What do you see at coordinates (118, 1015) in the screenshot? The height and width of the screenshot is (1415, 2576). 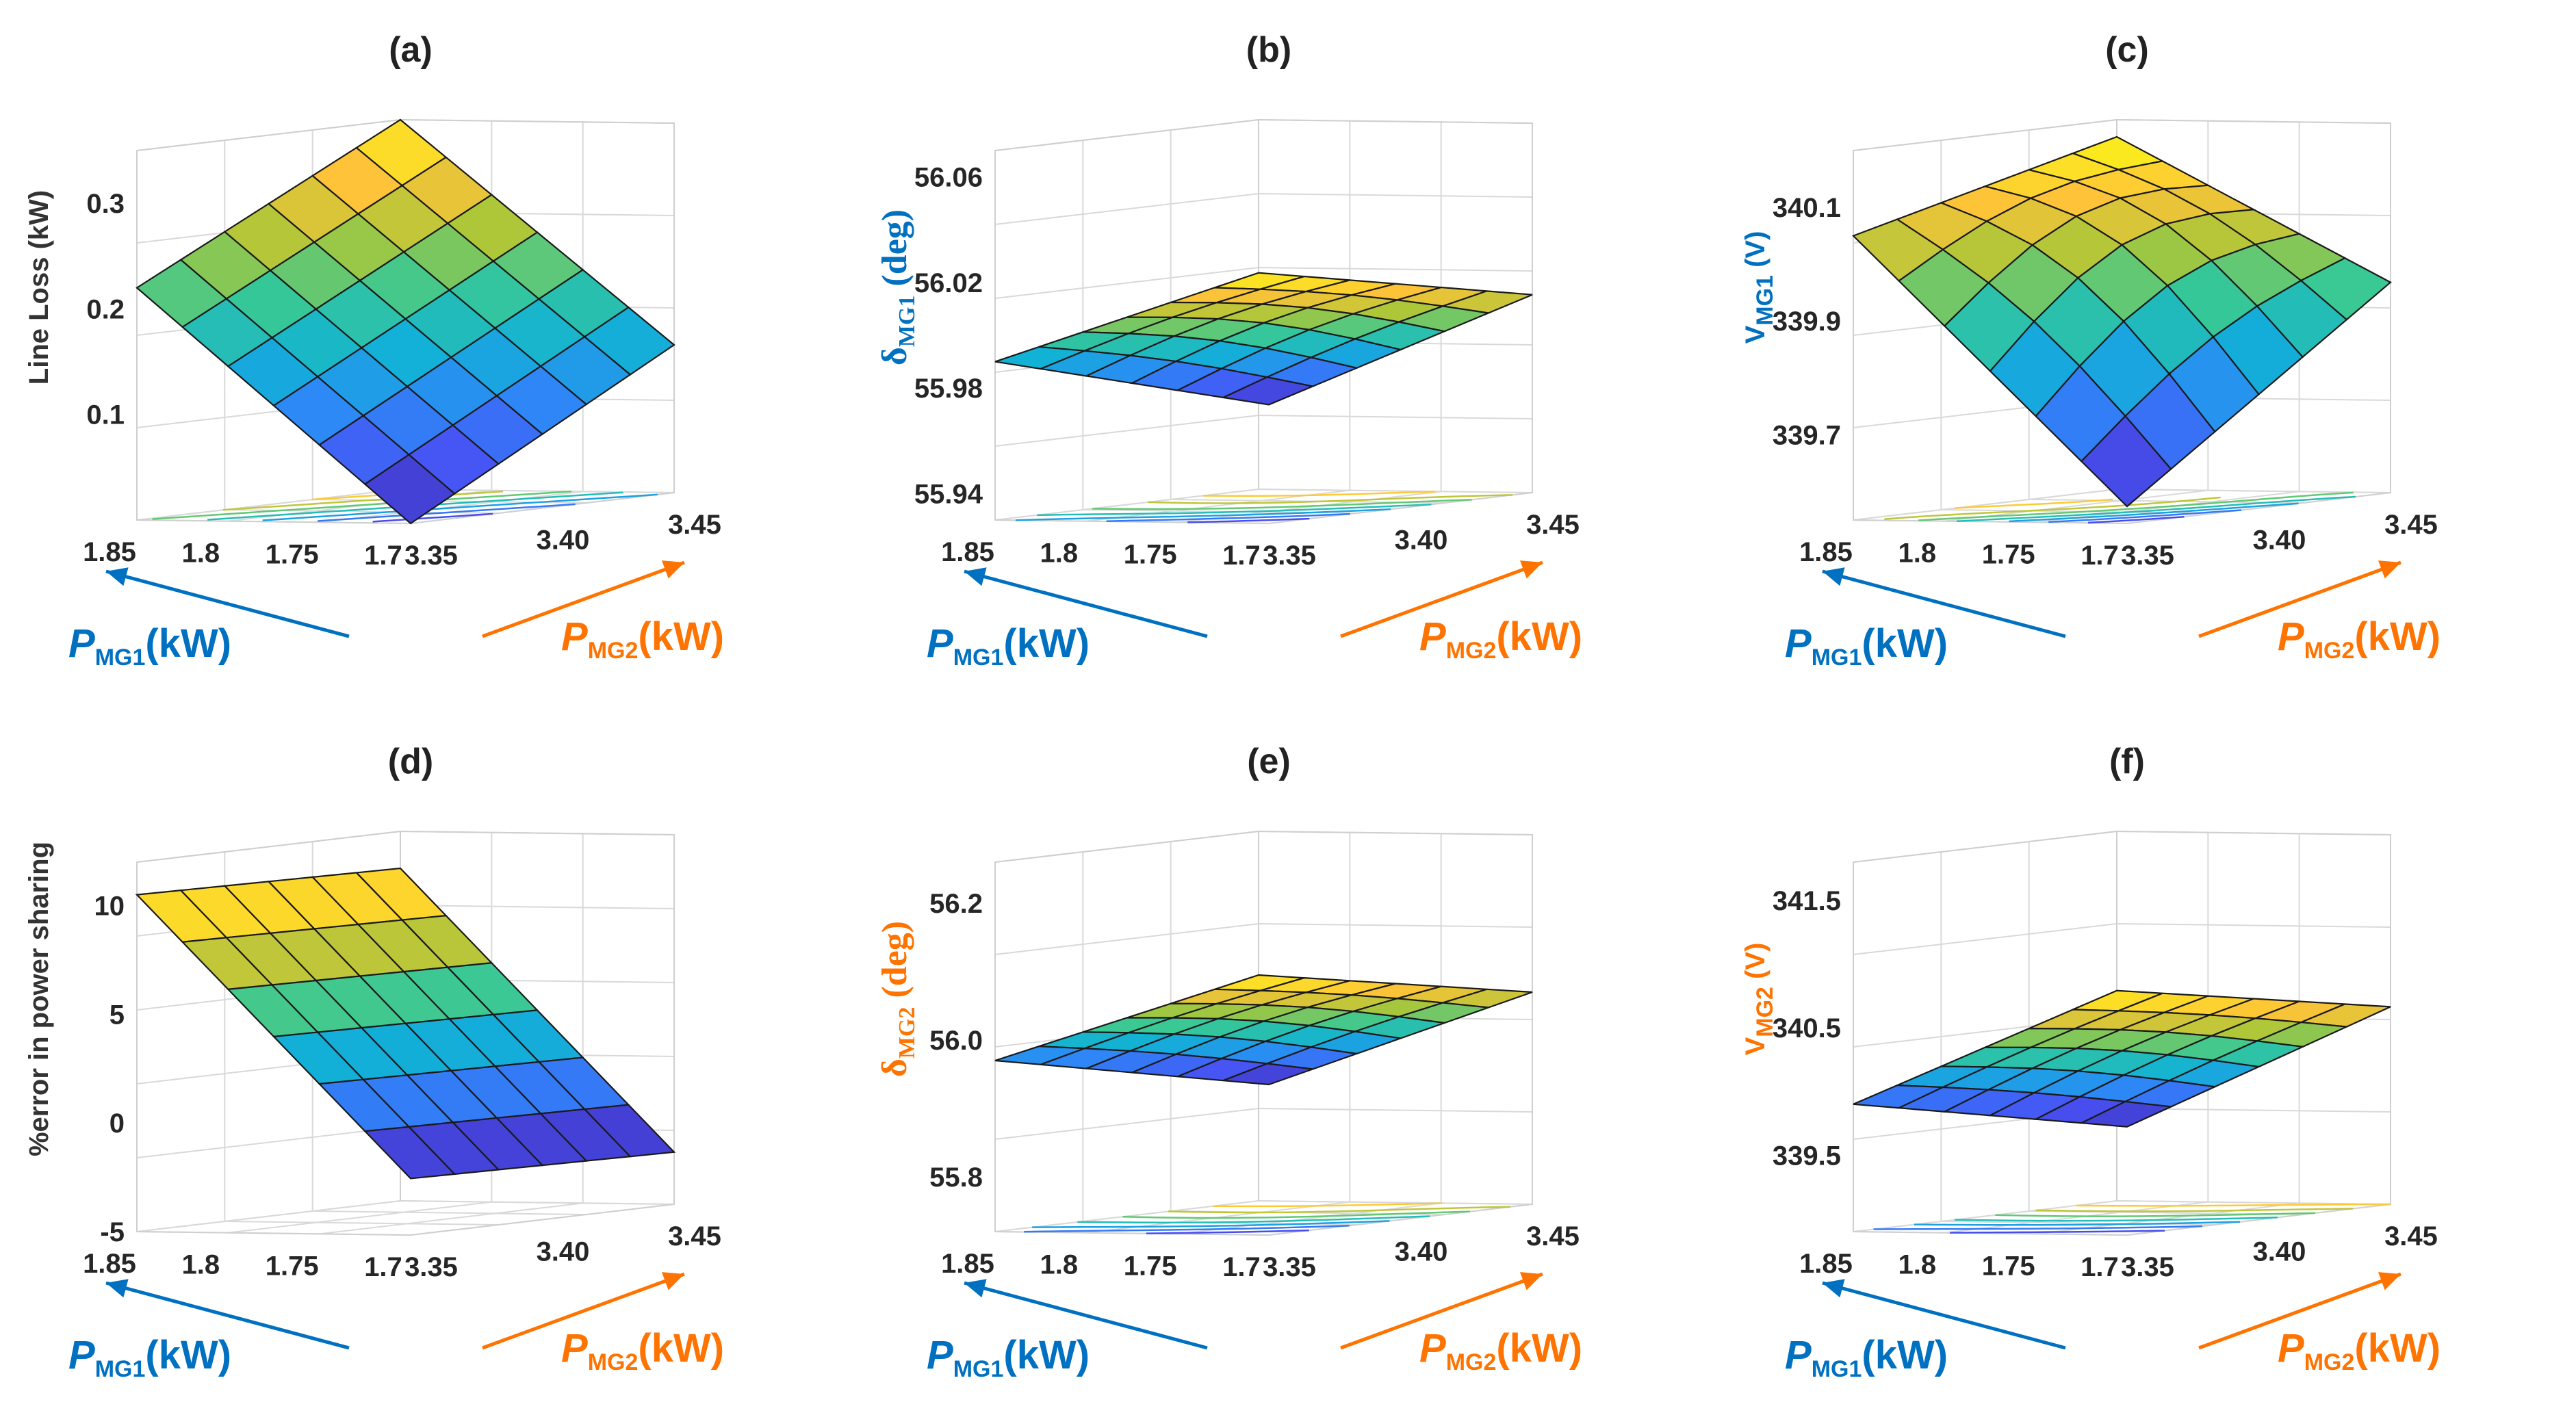 I see `z-tick-label: 5` at bounding box center [118, 1015].